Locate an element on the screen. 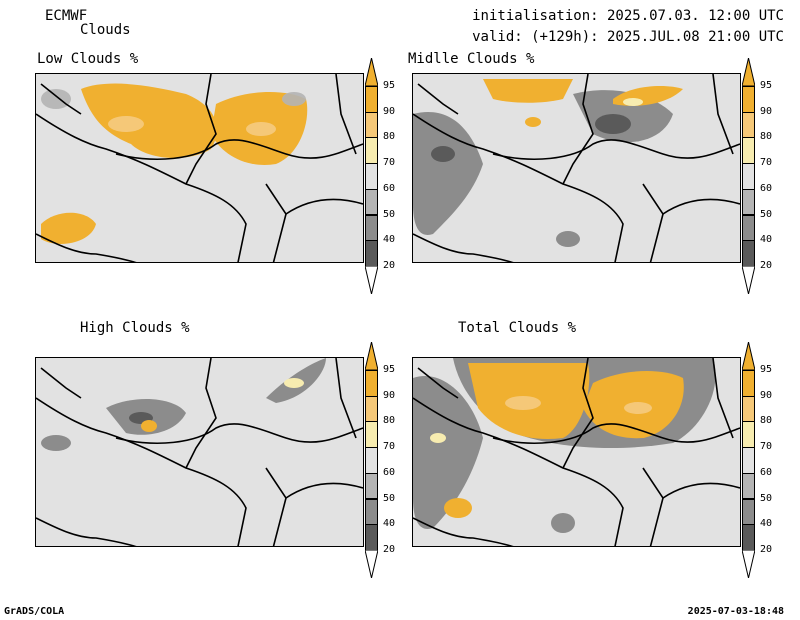  low-clouds-field is located at coordinates (199, 168).